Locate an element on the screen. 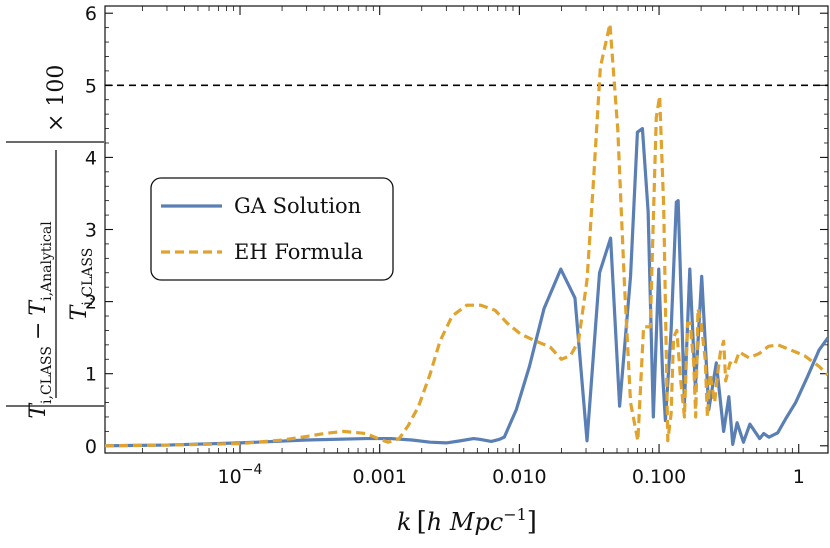 The width and height of the screenshot is (830, 548). x-axis-label-units: h Mpc is located at coordinates (465, 522).